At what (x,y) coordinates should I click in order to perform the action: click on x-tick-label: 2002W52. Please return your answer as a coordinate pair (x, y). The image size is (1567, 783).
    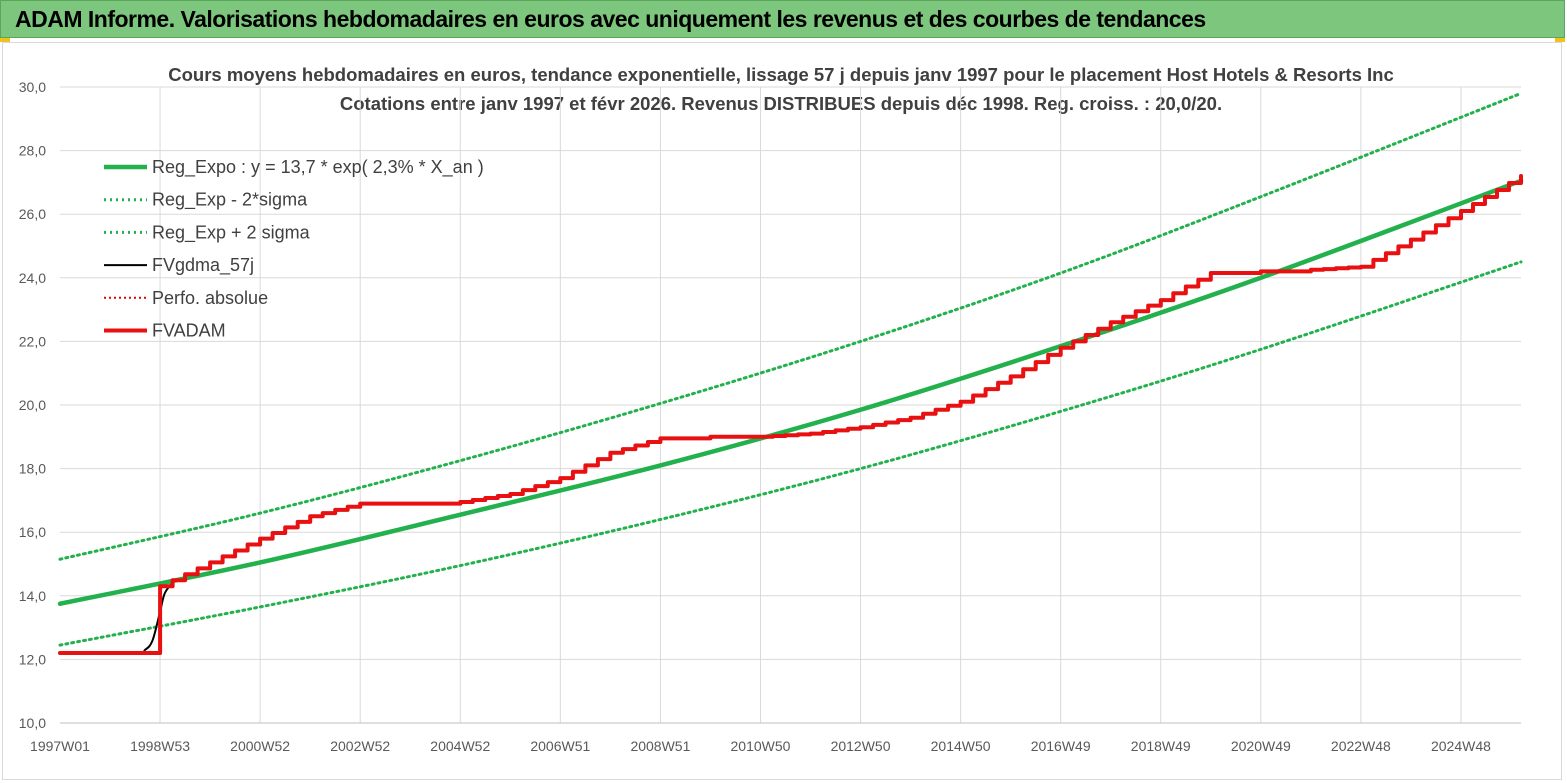
    Looking at the image, I should click on (360, 746).